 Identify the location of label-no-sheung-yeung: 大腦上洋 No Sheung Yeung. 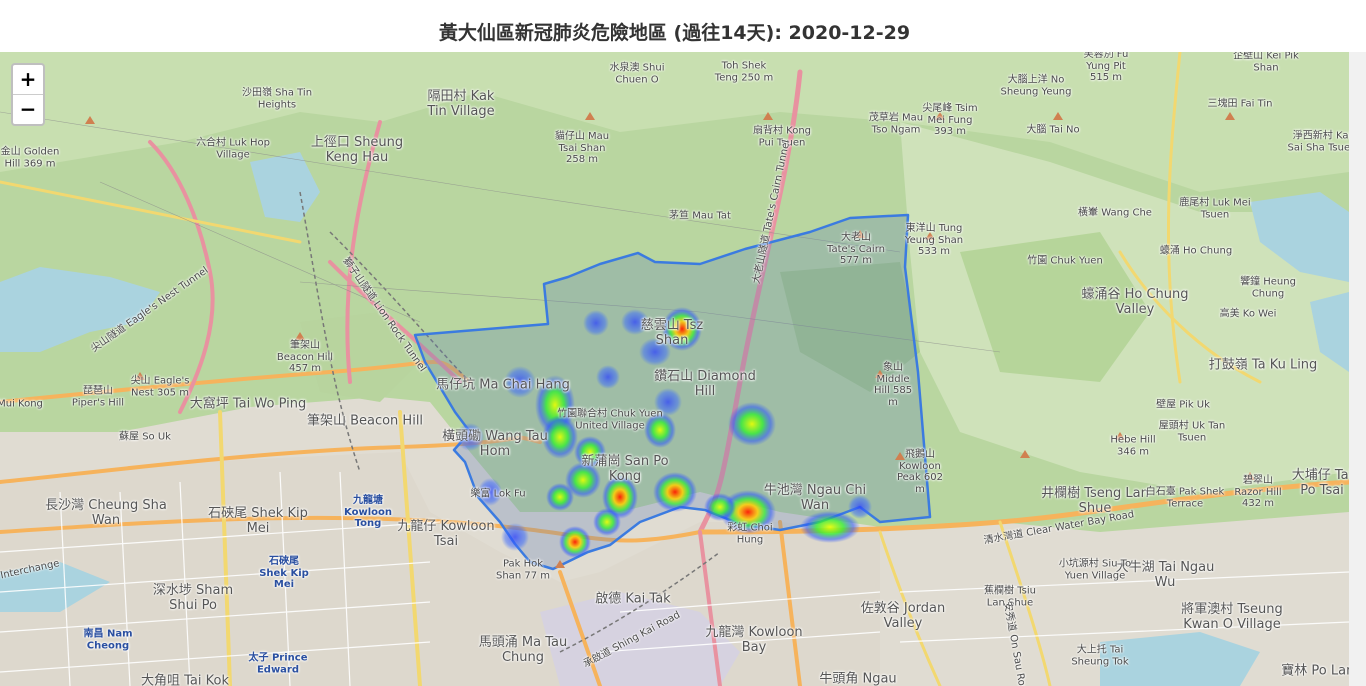
(1036, 86).